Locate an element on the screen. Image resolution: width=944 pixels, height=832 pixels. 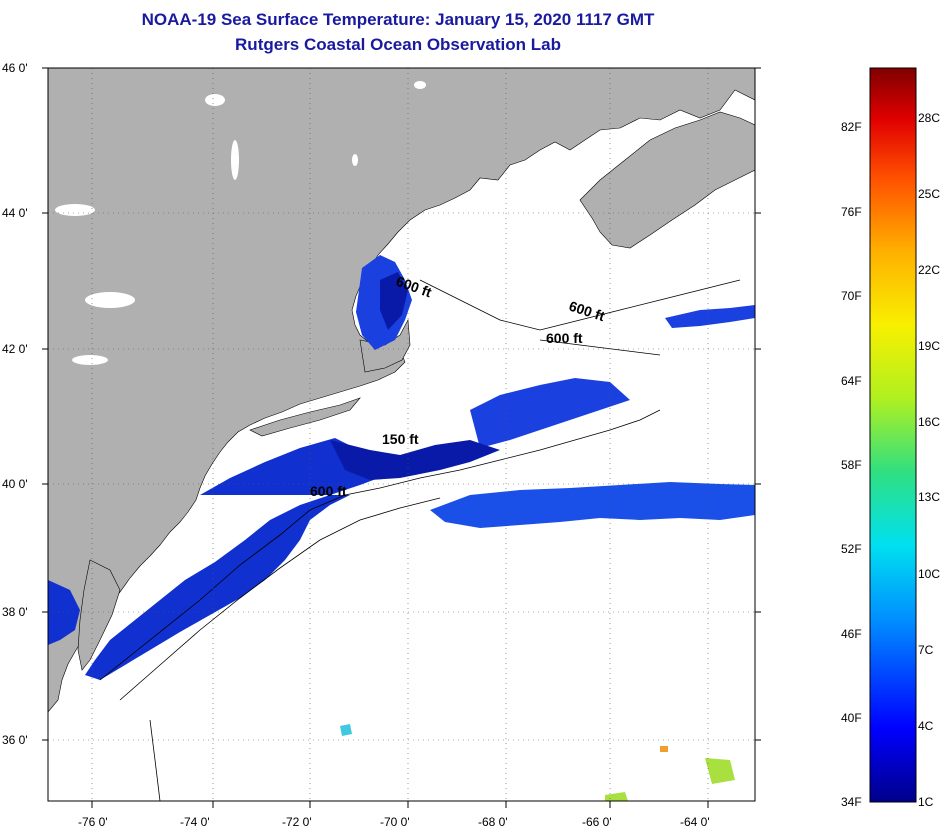
colorbar-f-label: 76F is located at coordinates (851, 212).